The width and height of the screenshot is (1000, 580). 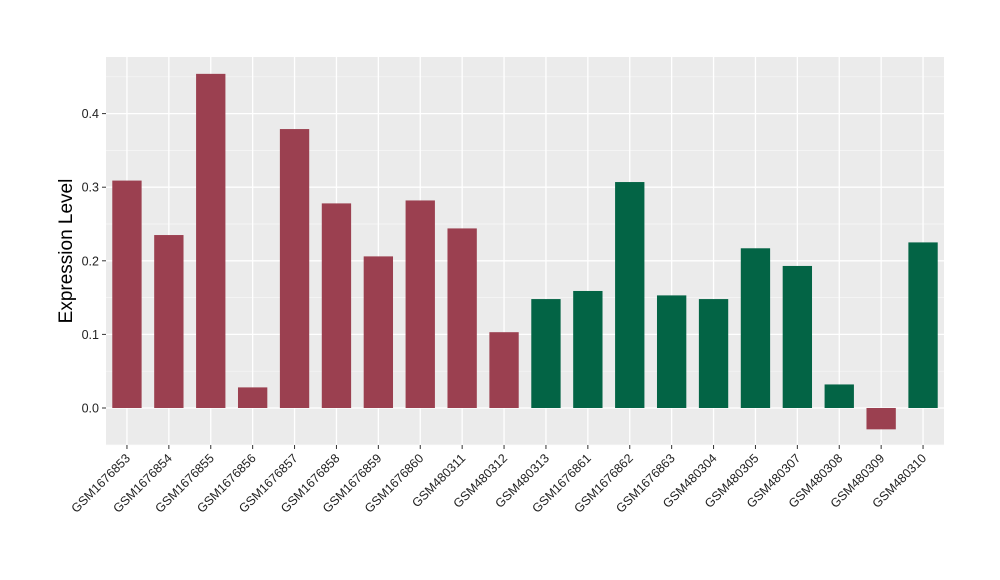 I want to click on y-tick-label: 0.3, so click(x=90, y=188).